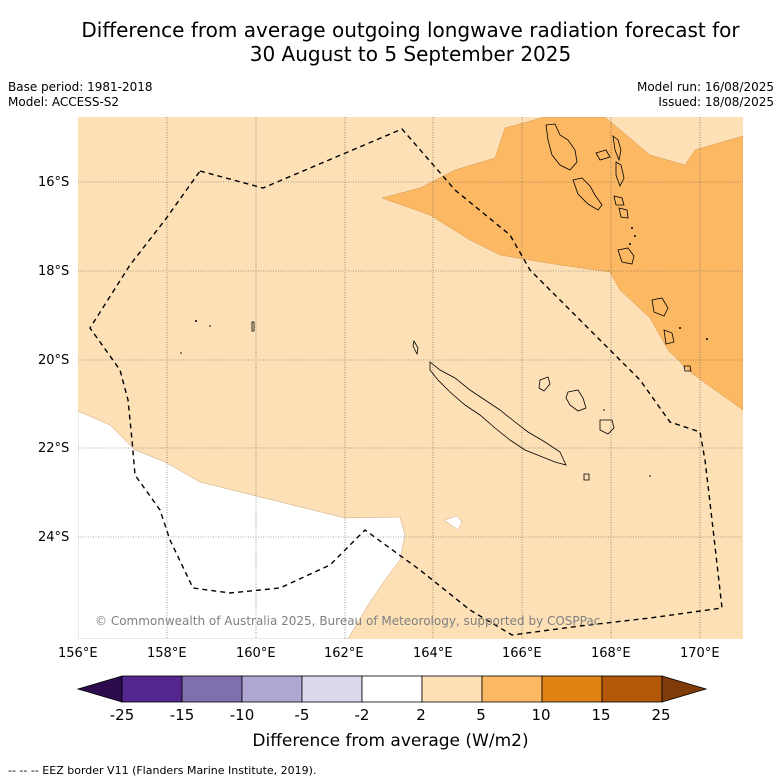 Image resolution: width=781 pixels, height=781 pixels. What do you see at coordinates (619, 200) in the screenshot?
I see `epi-coast` at bounding box center [619, 200].